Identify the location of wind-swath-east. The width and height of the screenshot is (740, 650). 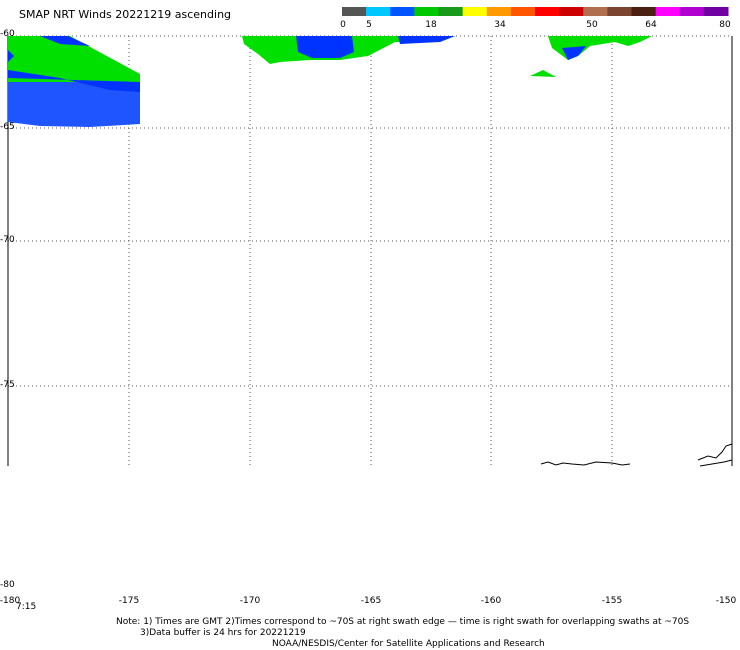
(591, 56).